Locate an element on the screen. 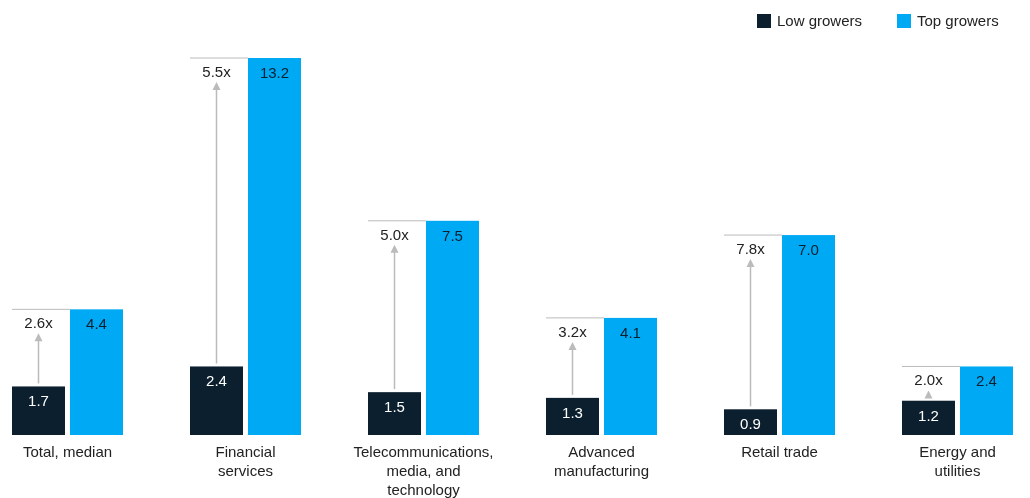 The width and height of the screenshot is (1030, 498). annotation: 2.0x is located at coordinates (929, 380).